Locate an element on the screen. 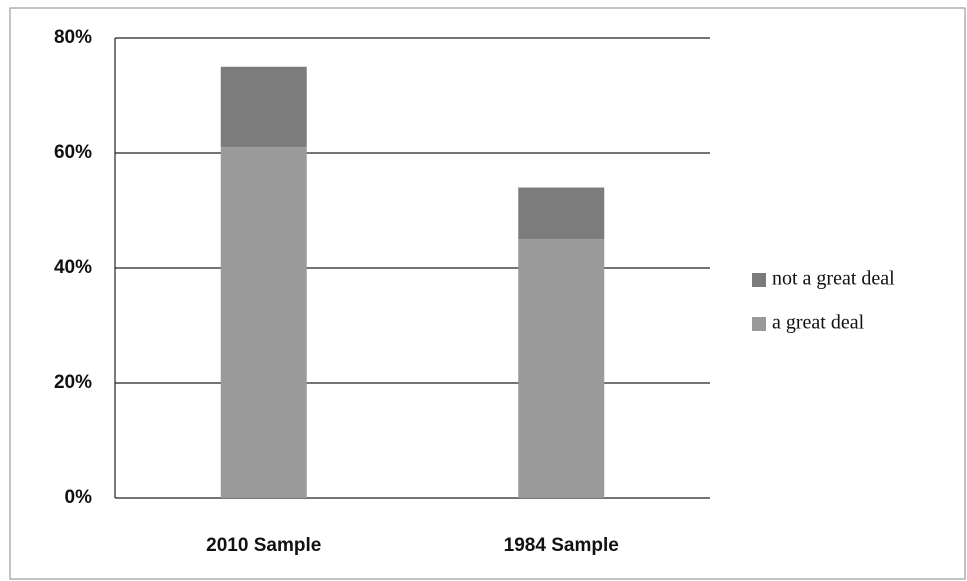 The width and height of the screenshot is (967, 581). y-tick-label: 60% is located at coordinates (73, 152).